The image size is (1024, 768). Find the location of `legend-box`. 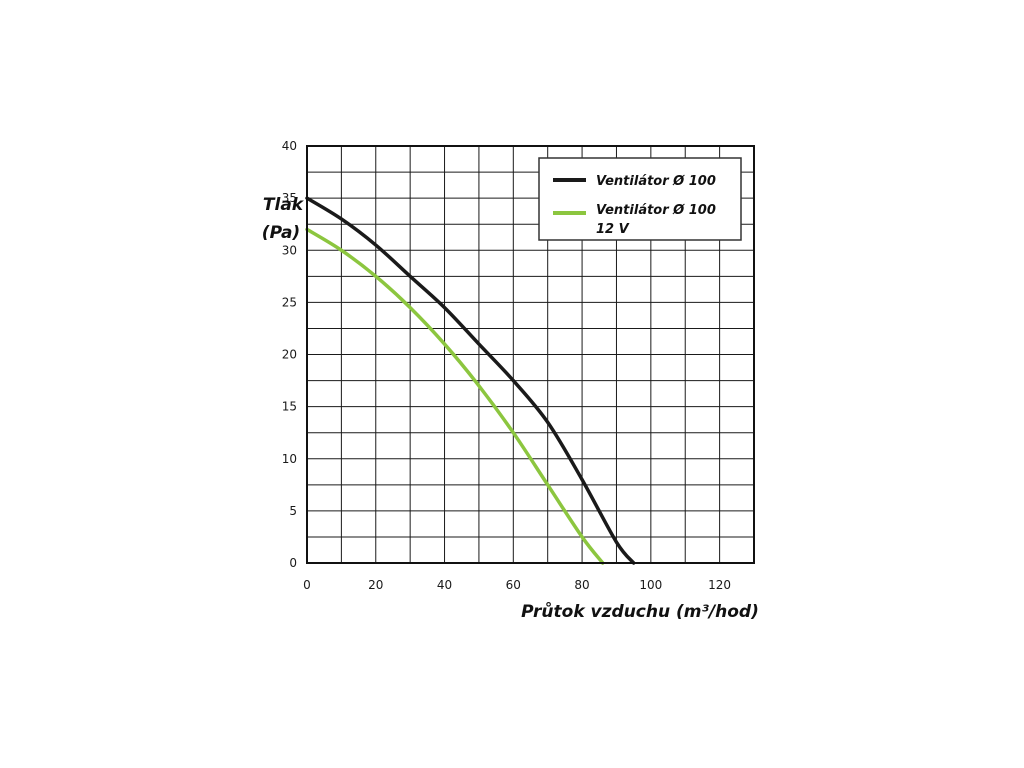

legend-box is located at coordinates (640, 199).